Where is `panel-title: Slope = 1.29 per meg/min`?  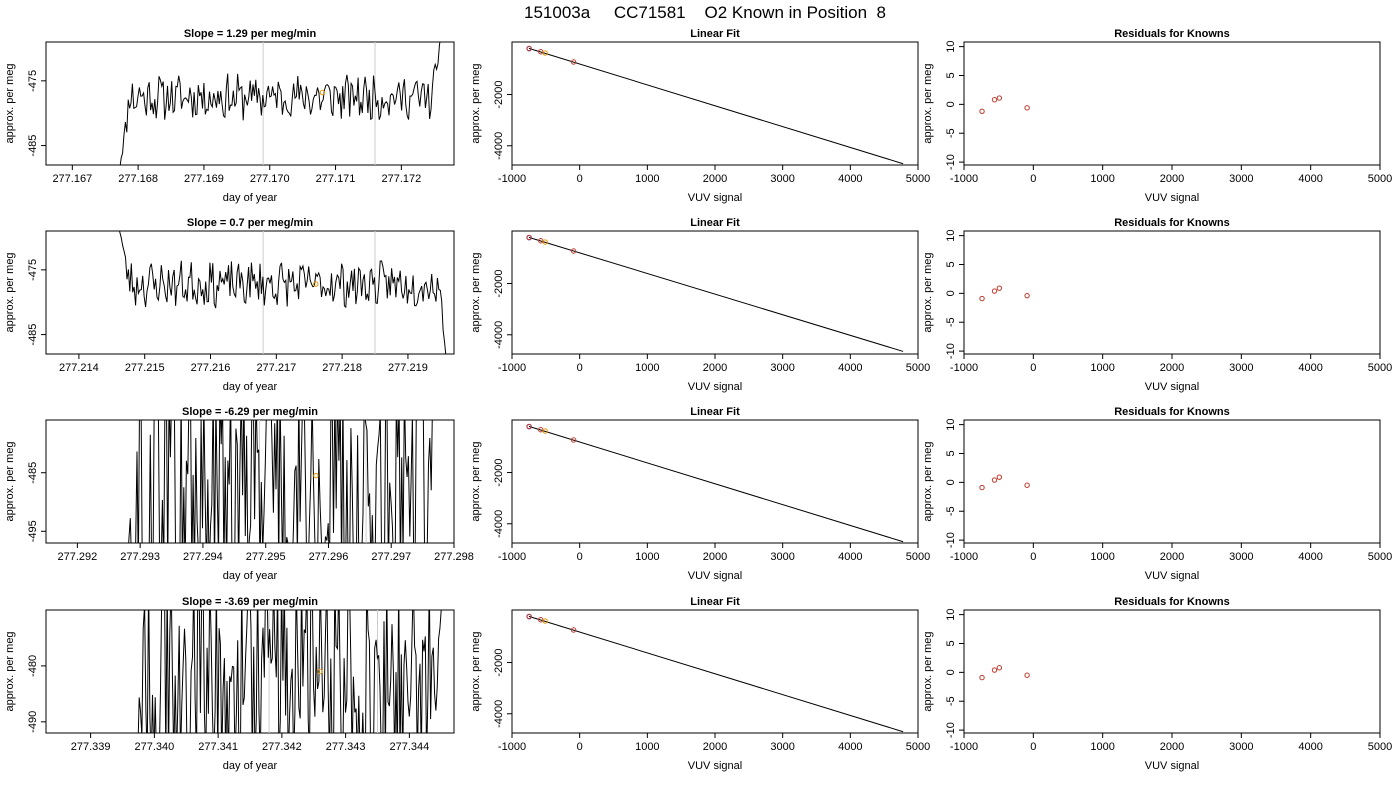 panel-title: Slope = 1.29 per meg/min is located at coordinates (250, 34).